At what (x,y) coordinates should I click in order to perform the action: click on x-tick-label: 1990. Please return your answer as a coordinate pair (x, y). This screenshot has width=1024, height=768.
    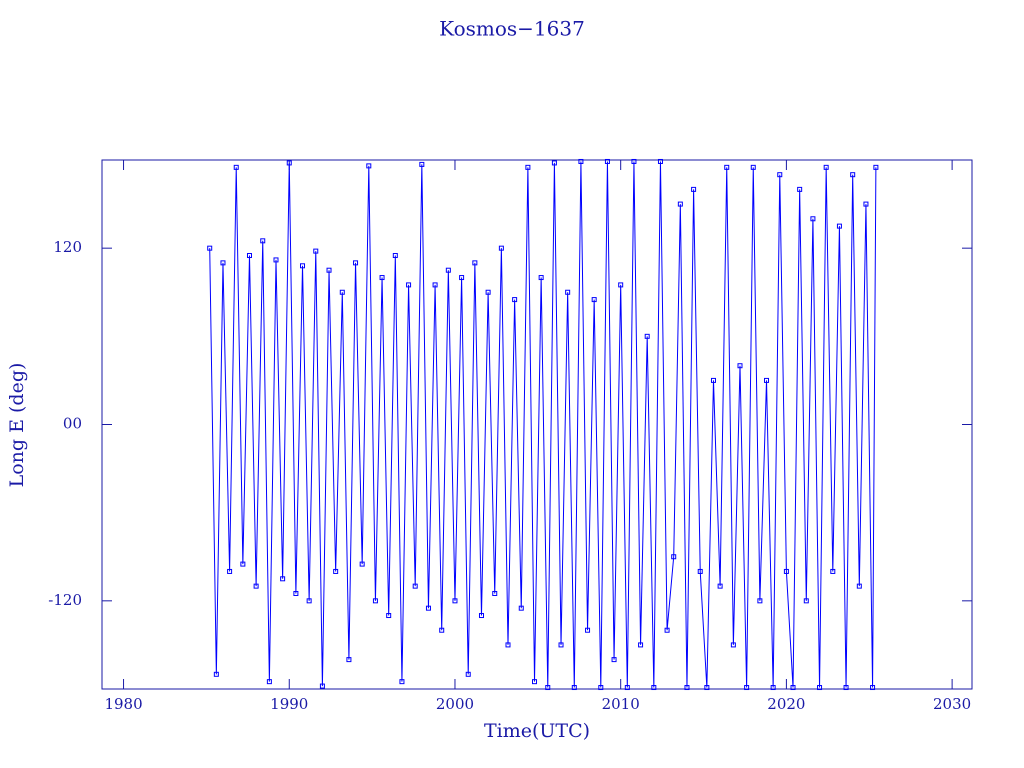
    Looking at the image, I should click on (289, 704).